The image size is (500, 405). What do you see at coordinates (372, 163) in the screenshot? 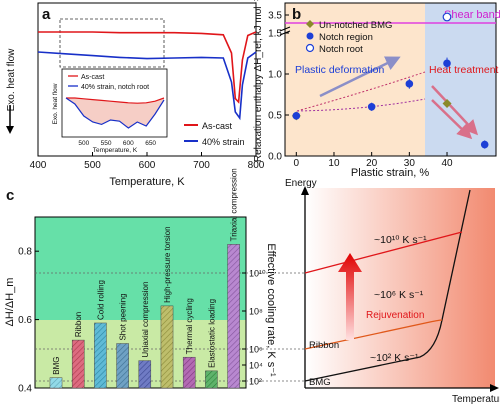
I see `b-x-tick-label: 20` at bounding box center [372, 163].